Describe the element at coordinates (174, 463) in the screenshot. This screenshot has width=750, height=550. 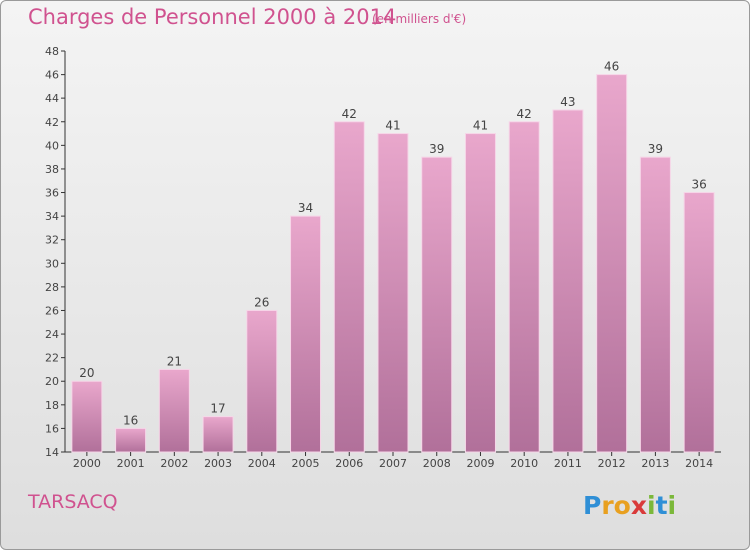
I see `x-tick-label: 2002` at that location.